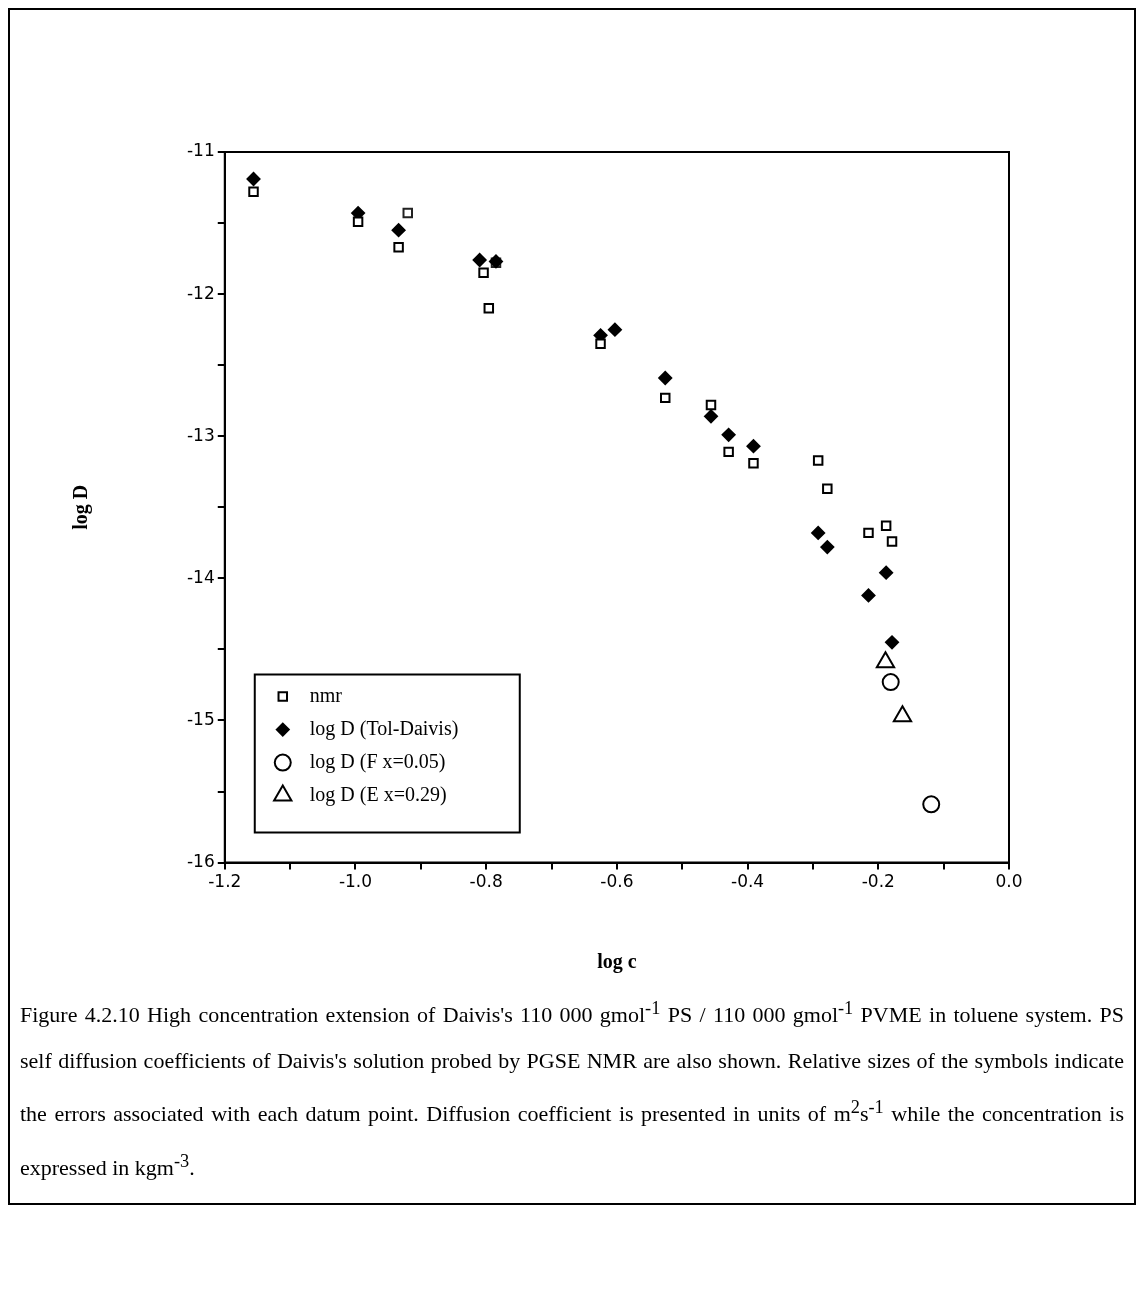  Describe the element at coordinates (200, 861) in the screenshot. I see `y-tick-label: -16` at that location.